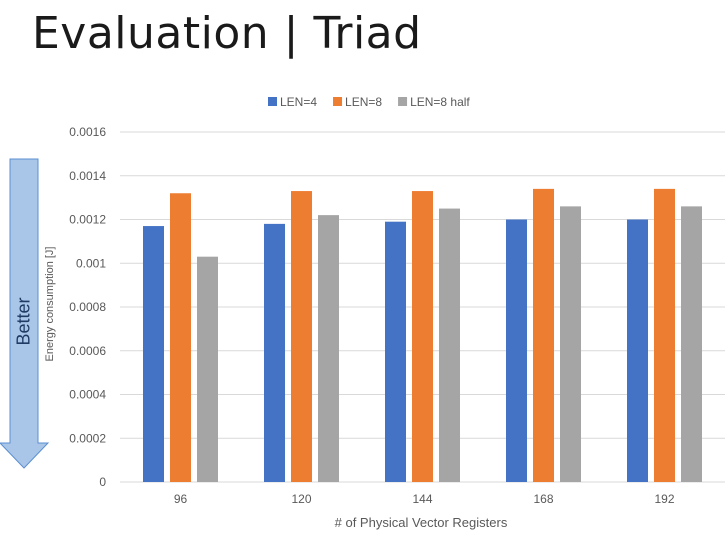 This screenshot has width=727, height=547. I want to click on legend-label: LEN=8 half, so click(440, 102).